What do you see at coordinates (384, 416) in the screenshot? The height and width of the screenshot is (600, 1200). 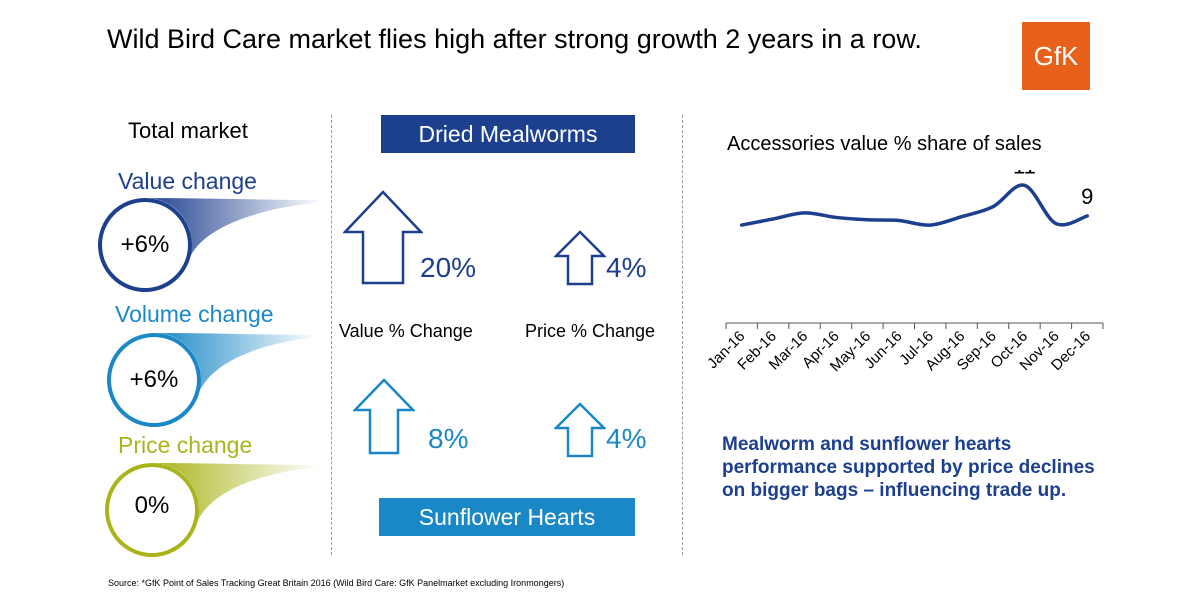 I see `sunflower-value-up-arrow-icon` at bounding box center [384, 416].